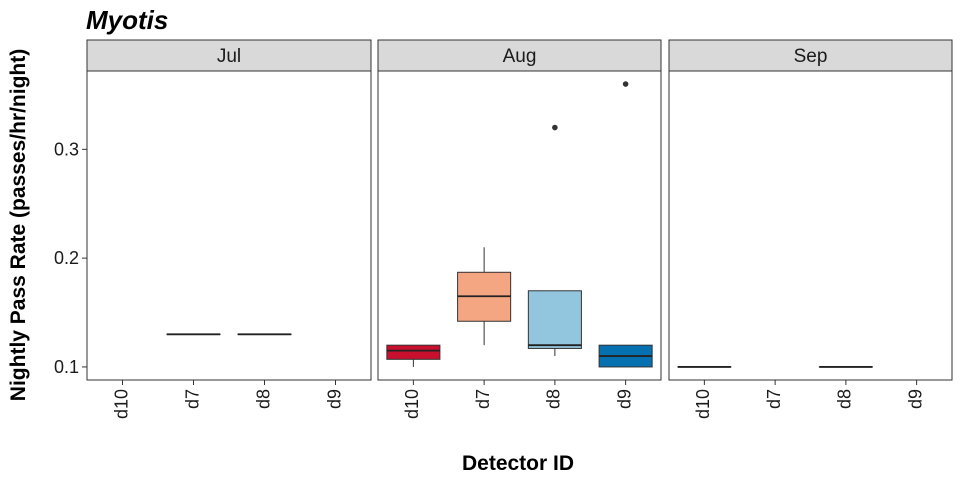 The width and height of the screenshot is (960, 480). I want to click on x-axis-title: Detector ID, so click(518, 463).